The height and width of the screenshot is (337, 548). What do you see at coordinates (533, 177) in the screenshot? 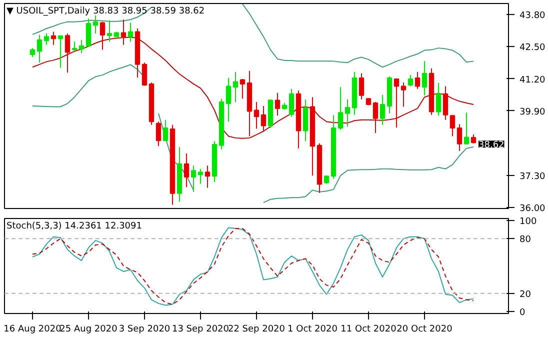
I see `y-tick-label: 37.30` at bounding box center [533, 177].